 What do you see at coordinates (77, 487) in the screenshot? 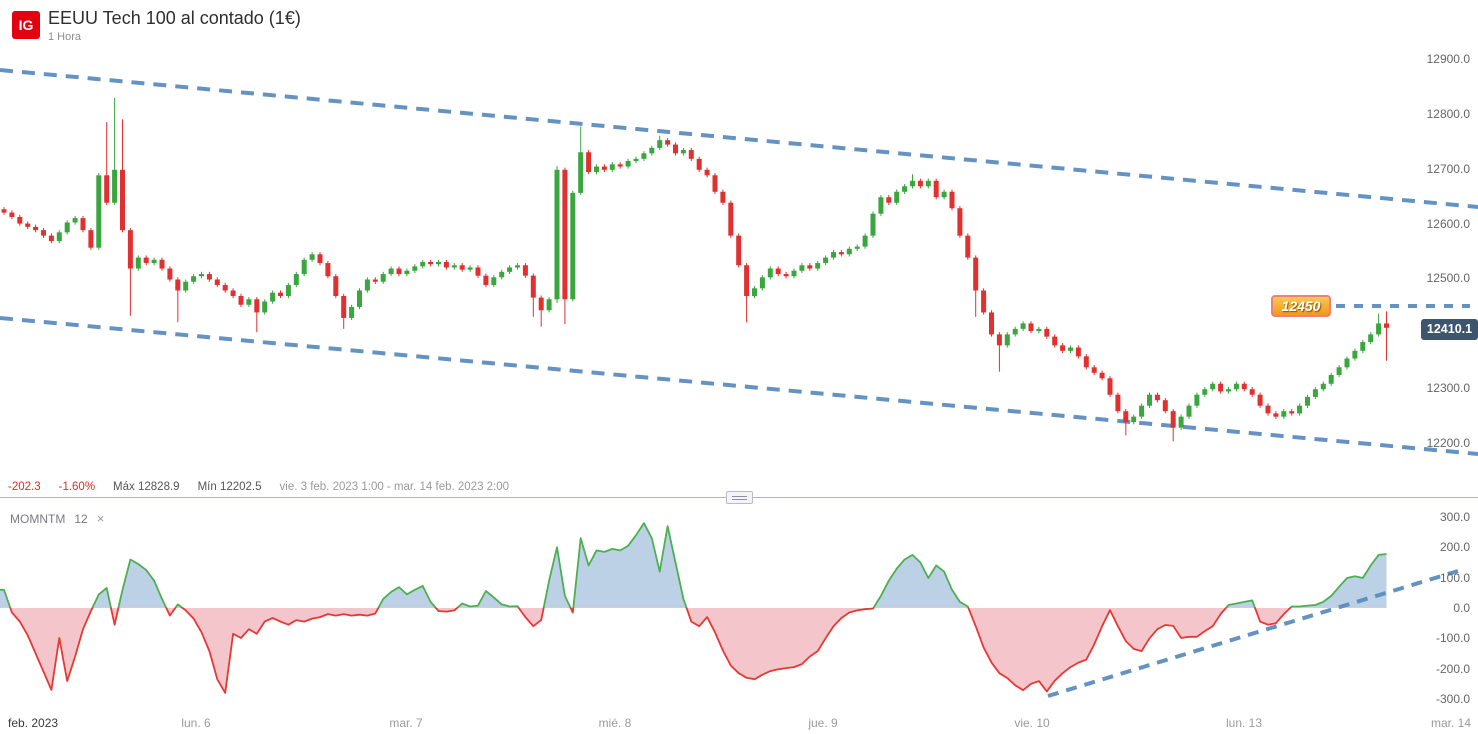
I see `change-percent: -1.60%` at bounding box center [77, 487].